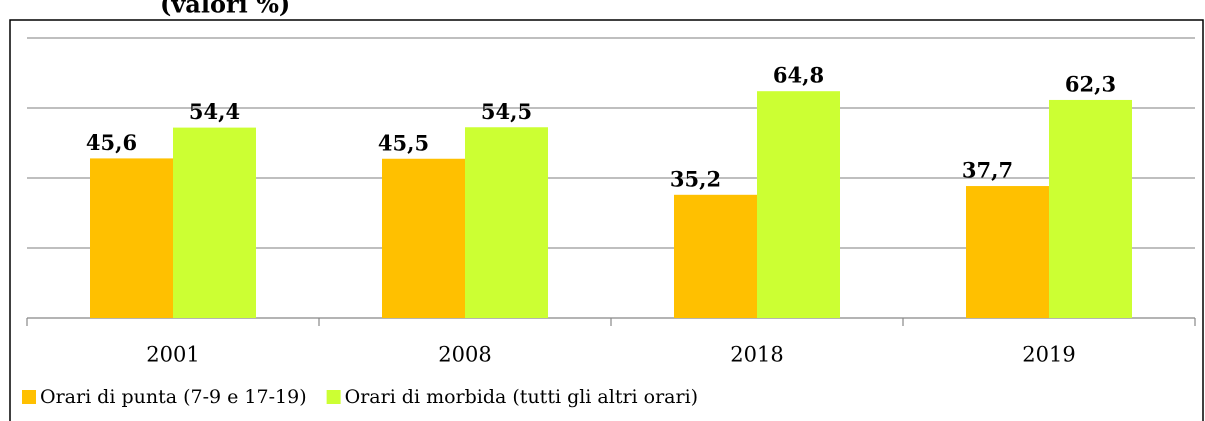  Describe the element at coordinates (464, 355) in the screenshot. I see `x-tick-label: 2008` at that location.